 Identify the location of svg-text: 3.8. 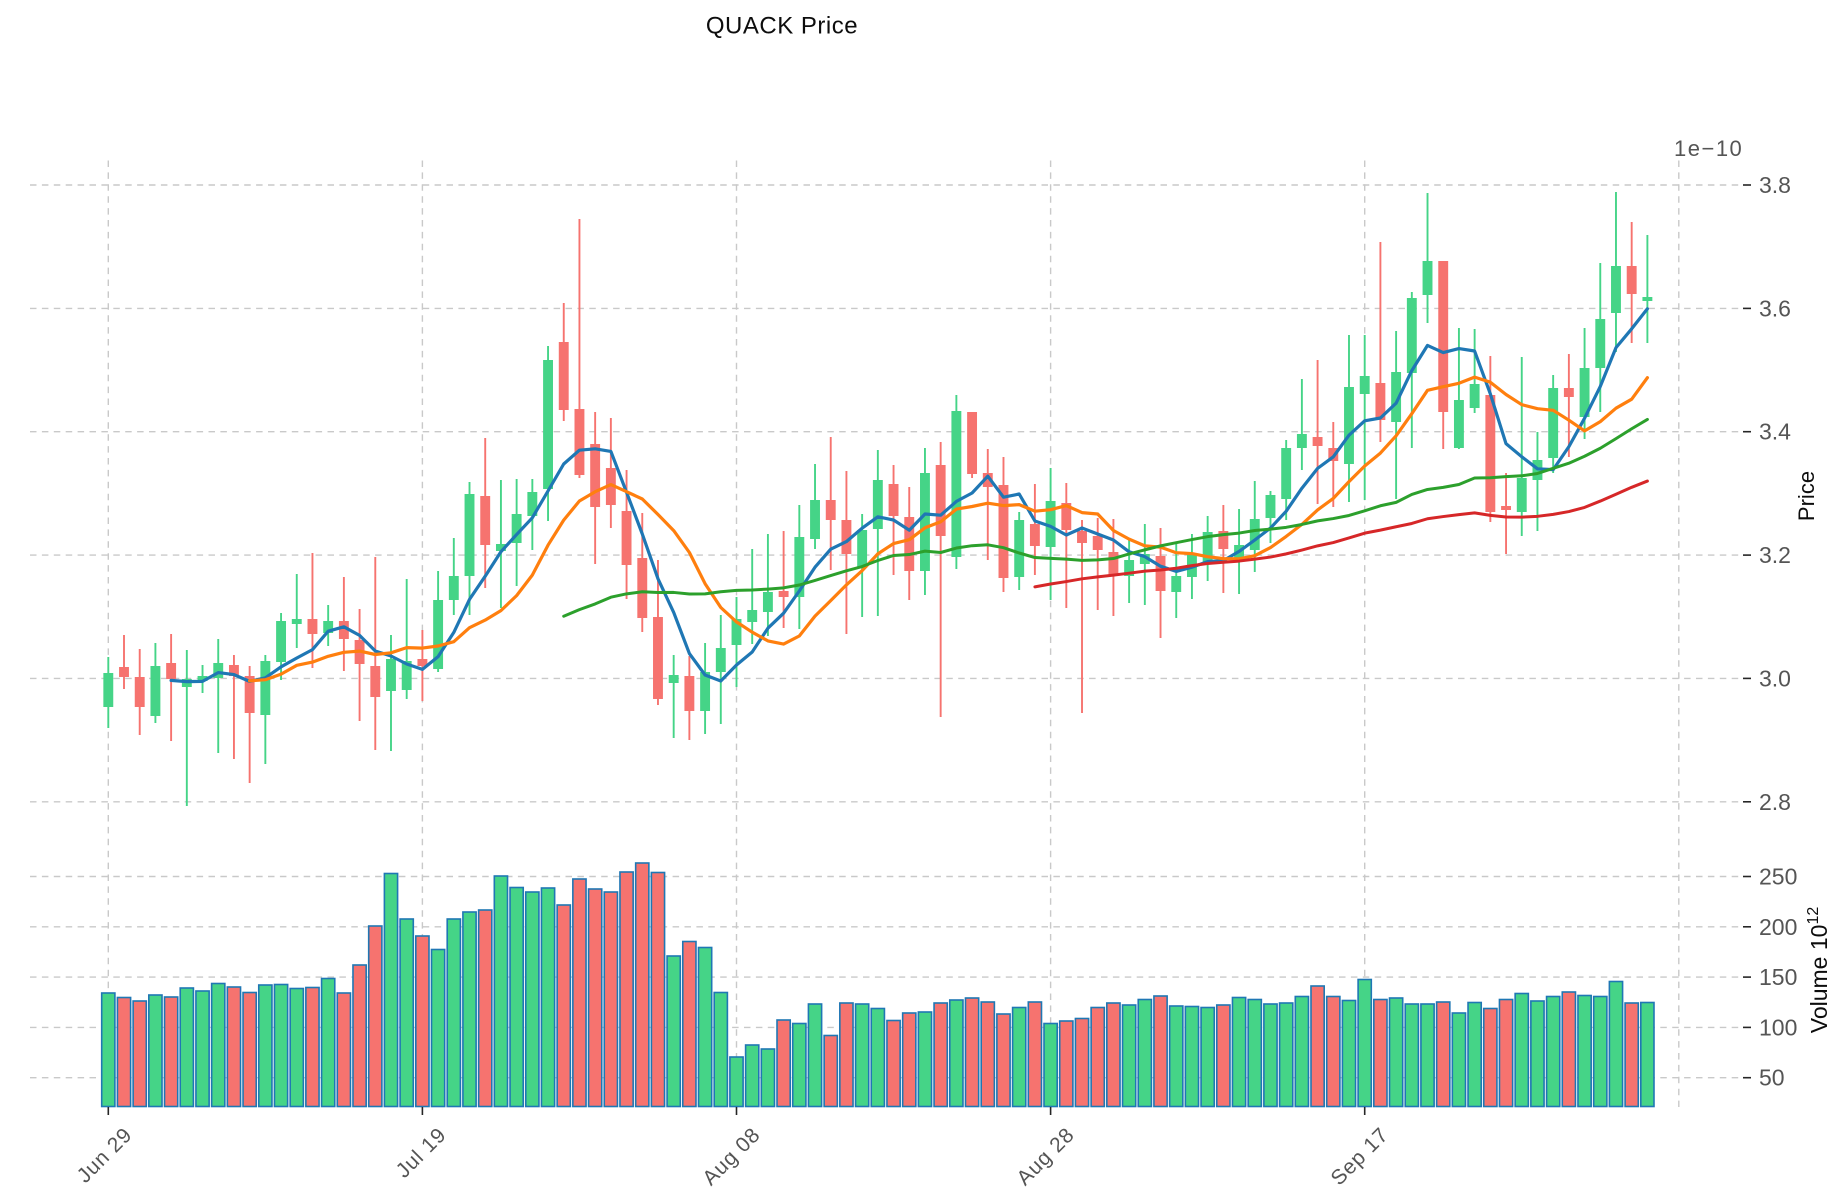
(1775, 185).